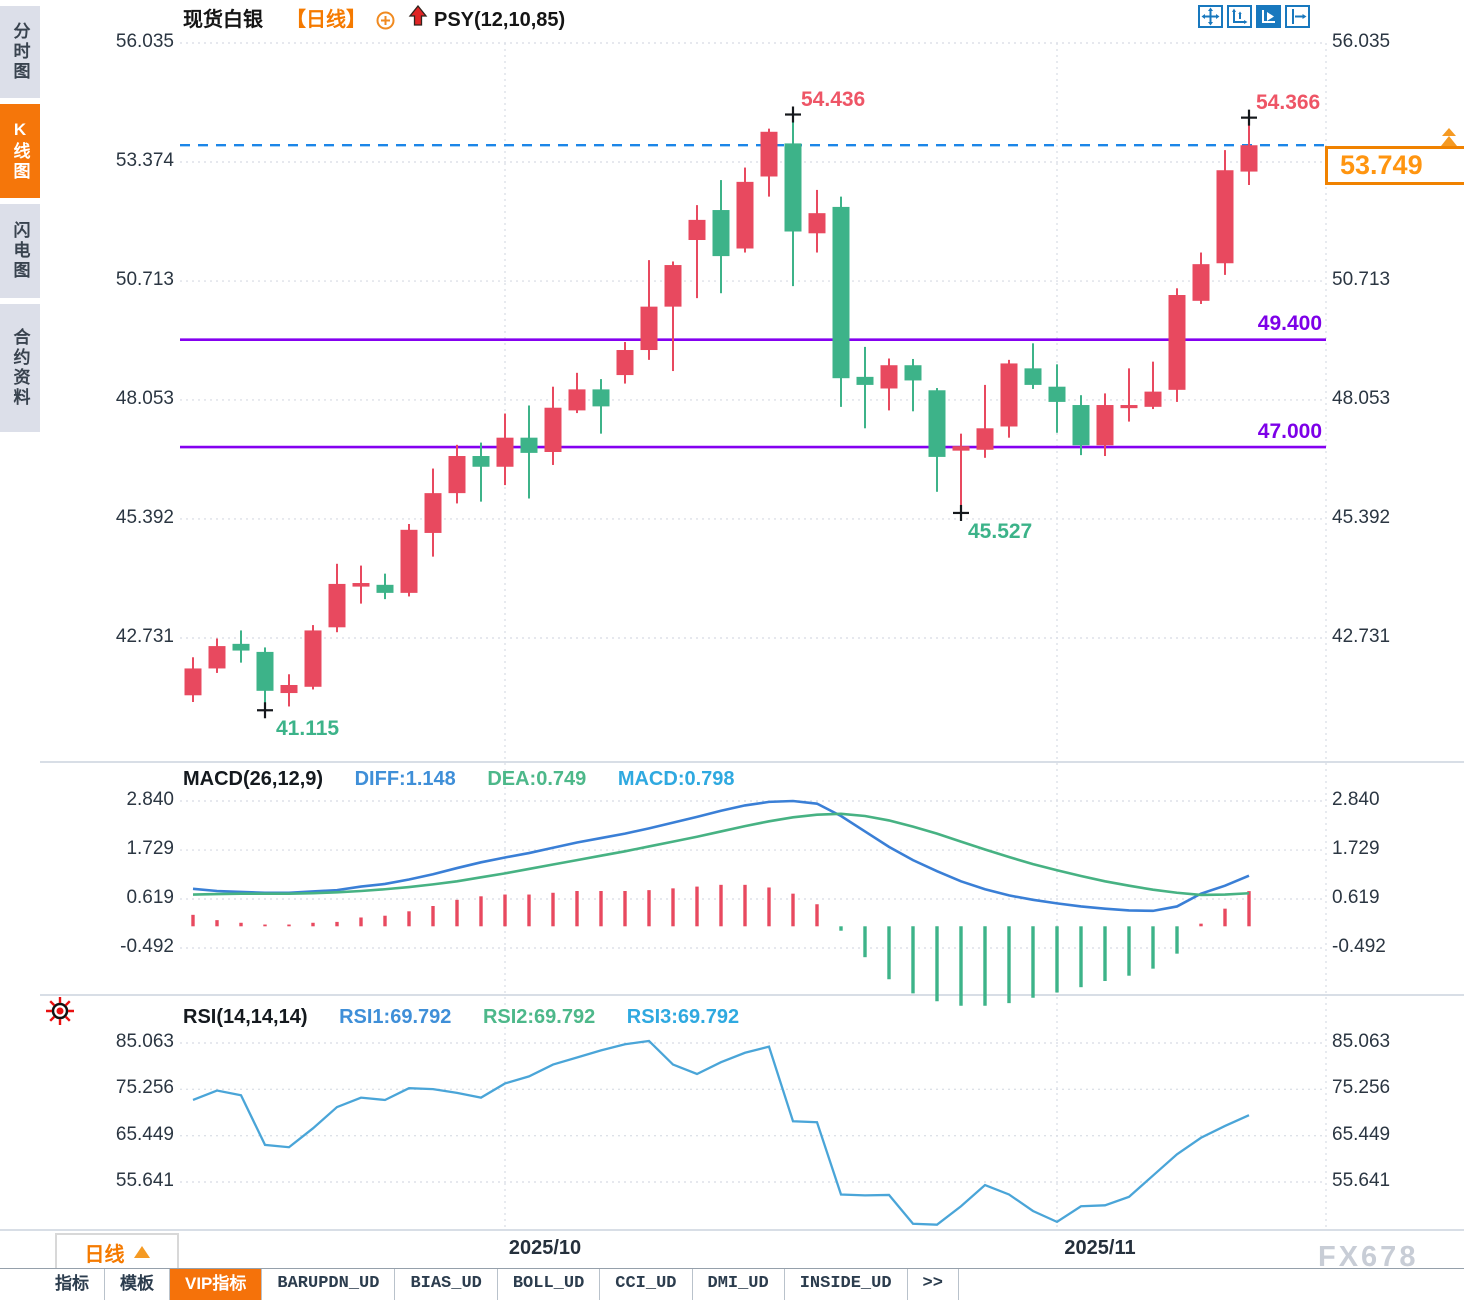 This screenshot has height=1300, width=1464. What do you see at coordinates (20, 615) in the screenshot?
I see `left-sidebar: 分时图 K线图 闪电图 合约资料` at bounding box center [20, 615].